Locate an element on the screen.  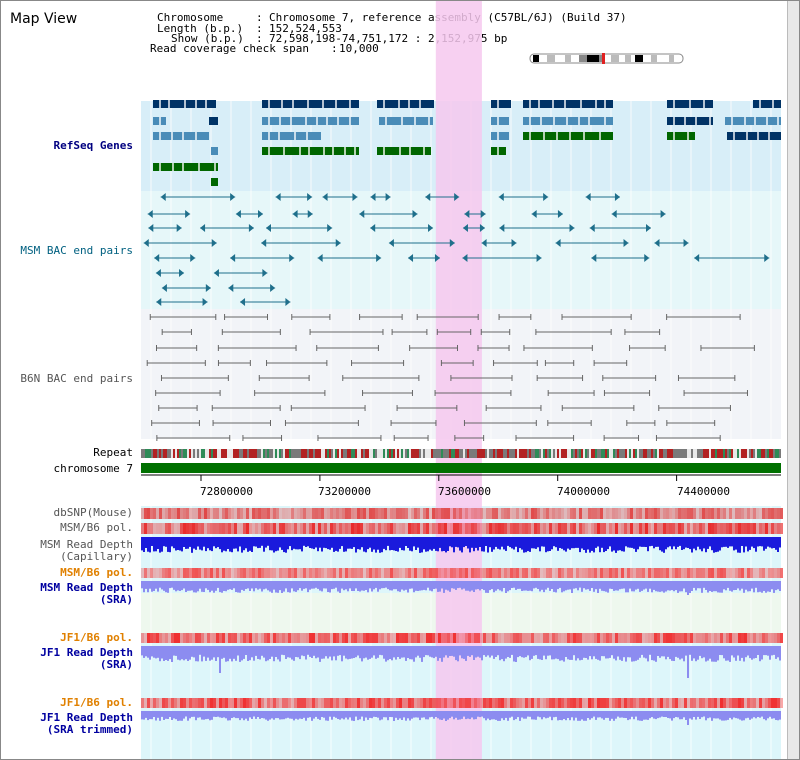
axis-tick-2: 73200000 is located at coordinates (344, 491).